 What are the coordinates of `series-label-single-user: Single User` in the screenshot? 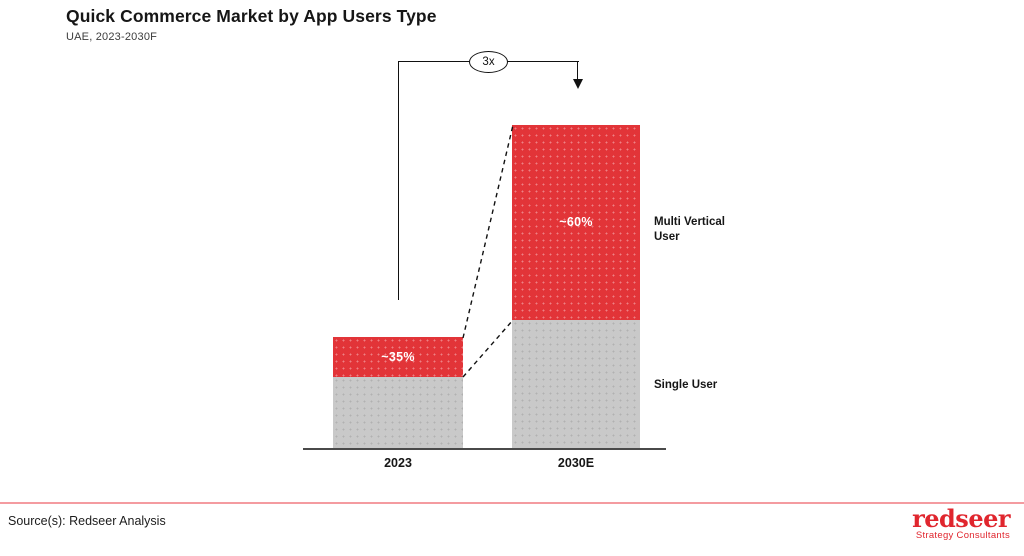 It's located at (686, 385).